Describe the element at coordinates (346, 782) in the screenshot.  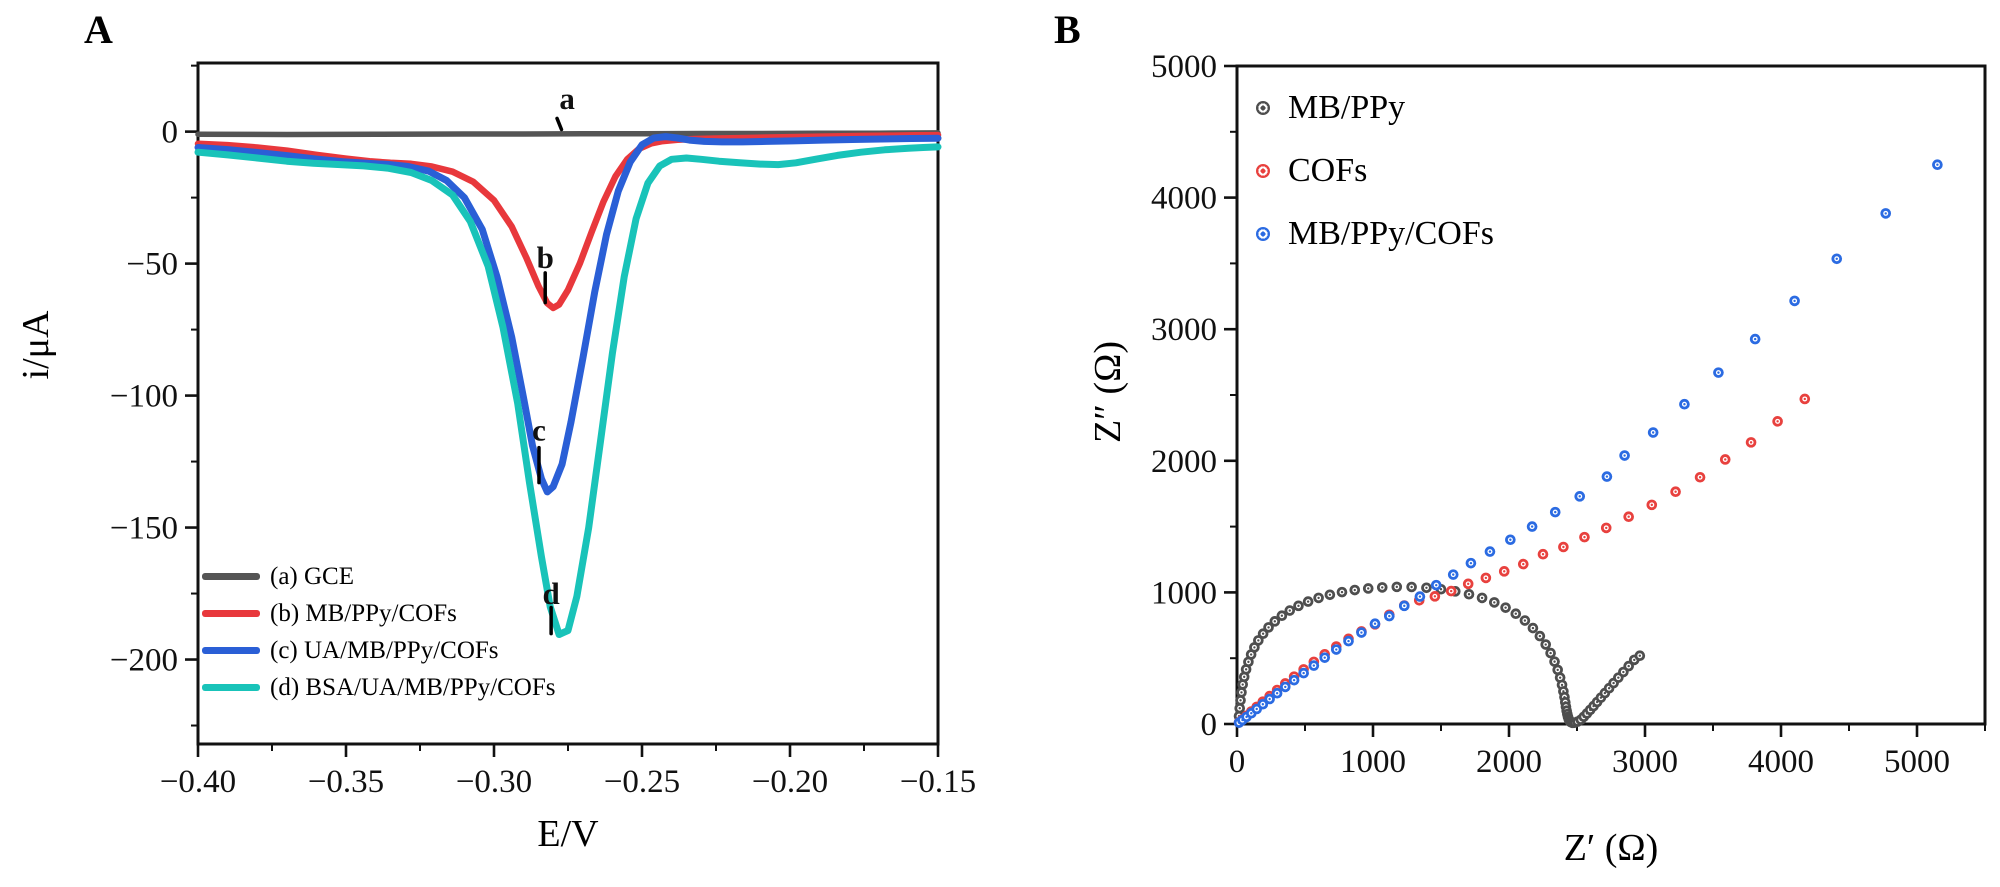
I see `x-tick-label: −0.35` at that location.